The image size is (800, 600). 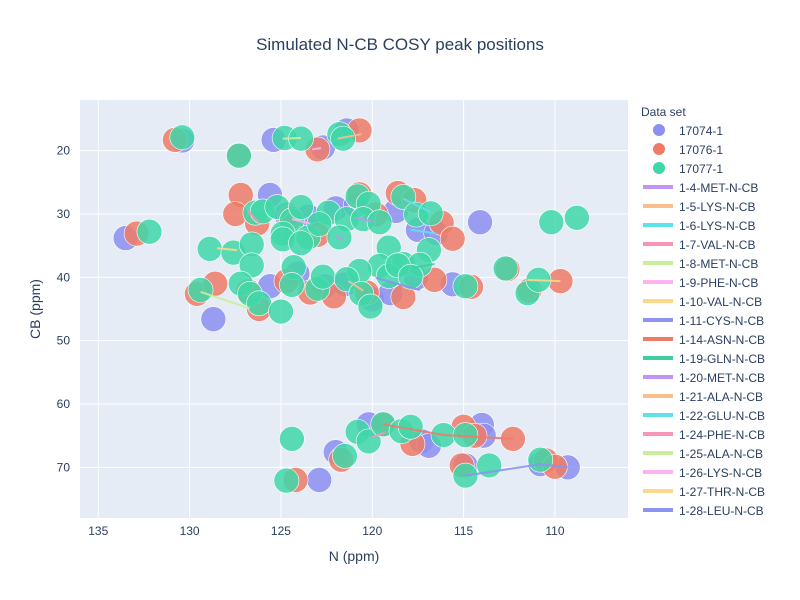 I want to click on trace-1-6-LYS-N-CB, so click(x=417, y=205).